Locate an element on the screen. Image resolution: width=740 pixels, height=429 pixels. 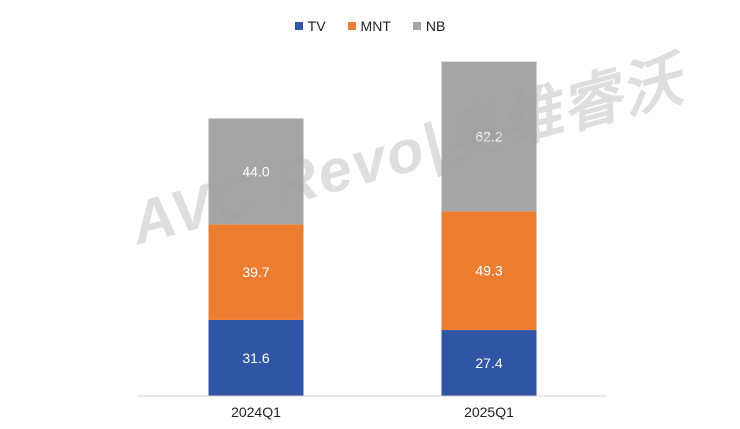
data-label-nb-2024q1: 44.0 is located at coordinates (255, 171).